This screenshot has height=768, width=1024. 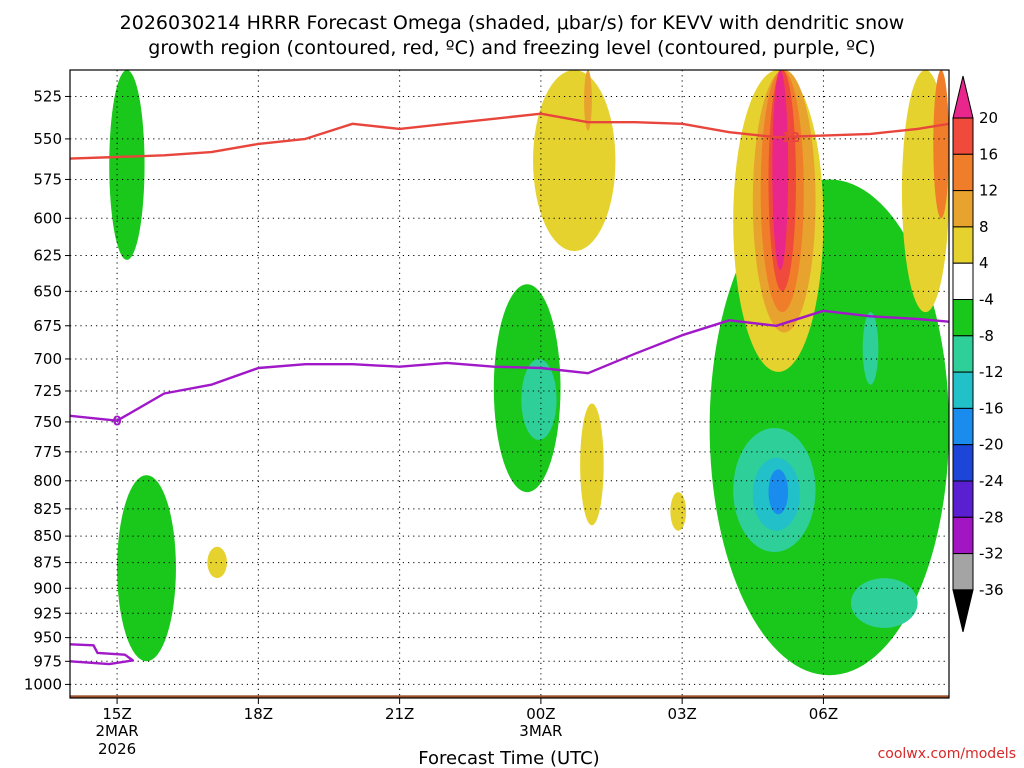 I want to click on y-tick-label: 850, so click(x=47, y=536).